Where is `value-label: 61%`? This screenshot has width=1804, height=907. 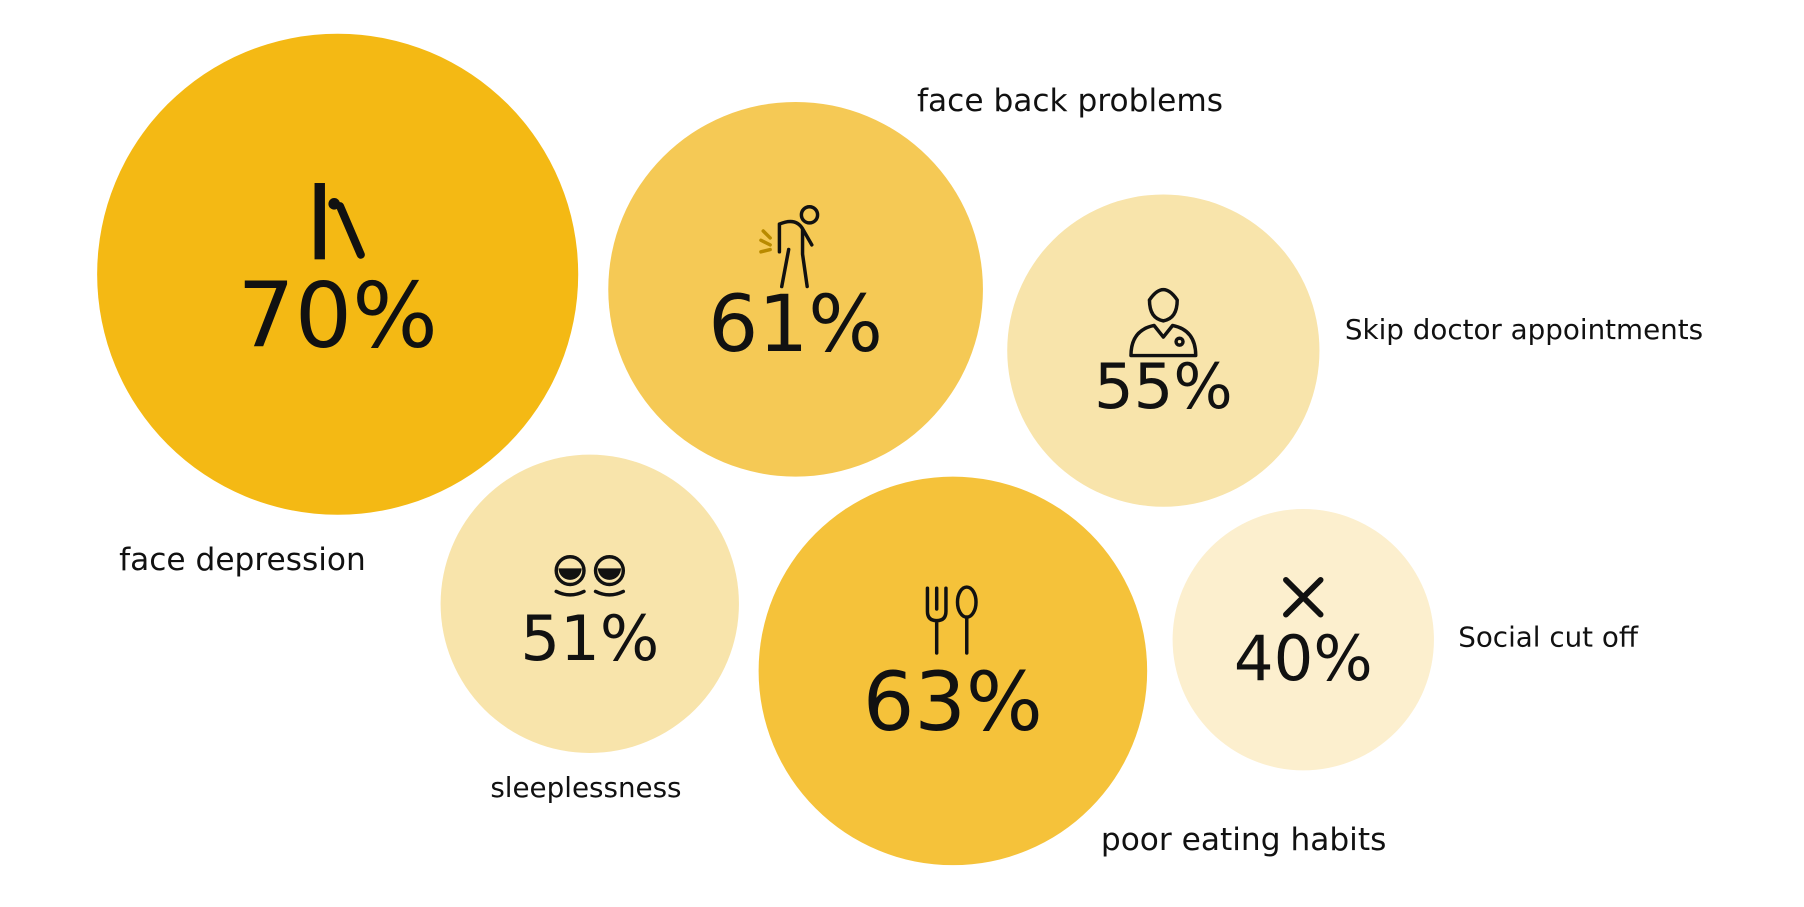
value-label: 61% is located at coordinates (795, 324).